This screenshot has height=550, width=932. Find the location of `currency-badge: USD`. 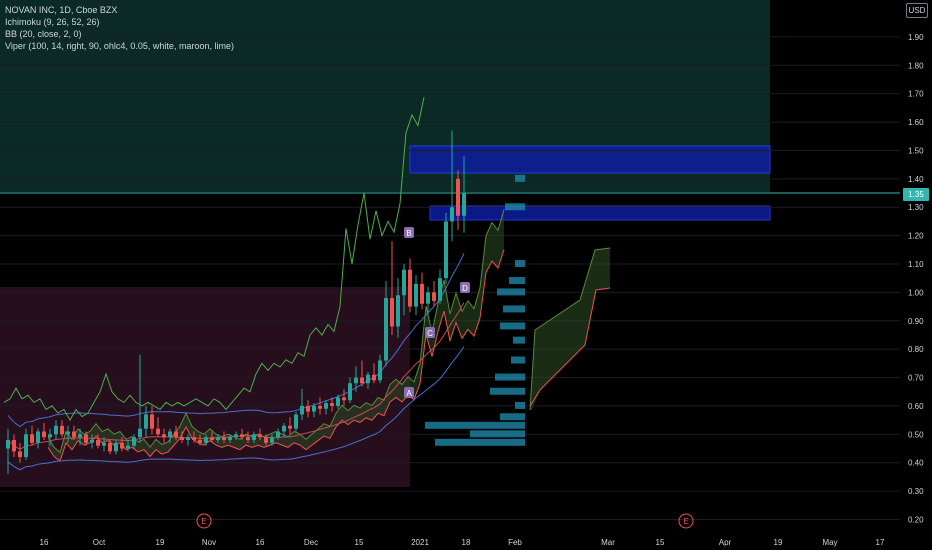

currency-badge: USD is located at coordinates (917, 10).